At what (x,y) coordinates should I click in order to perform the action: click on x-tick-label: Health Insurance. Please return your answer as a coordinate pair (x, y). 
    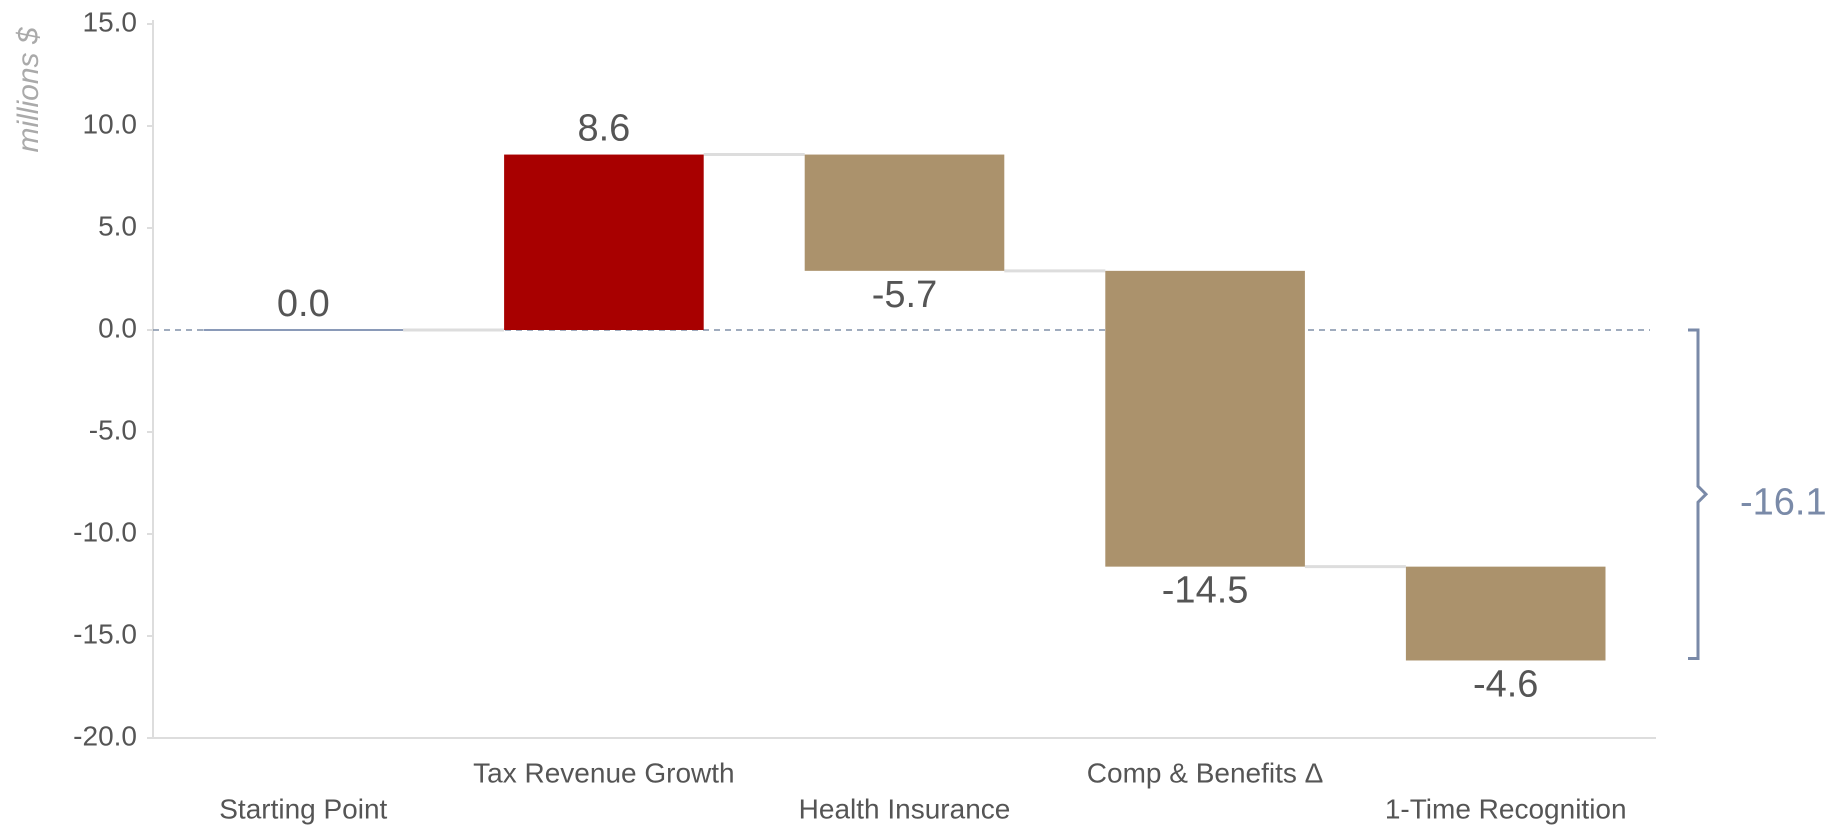
    Looking at the image, I should click on (905, 808).